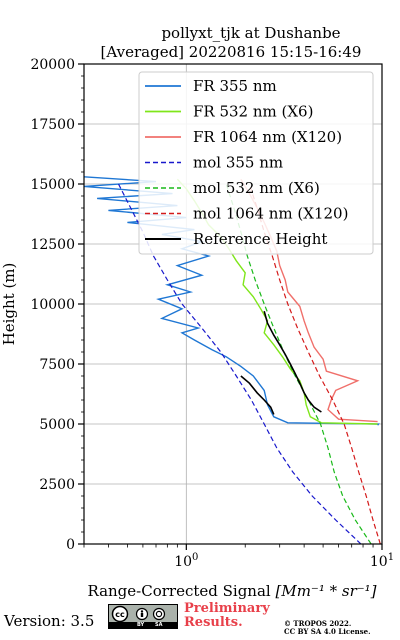 This screenshot has height=640, width=400. Describe the element at coordinates (57, 485) in the screenshot. I see `y-tick-label: 2500` at that location.